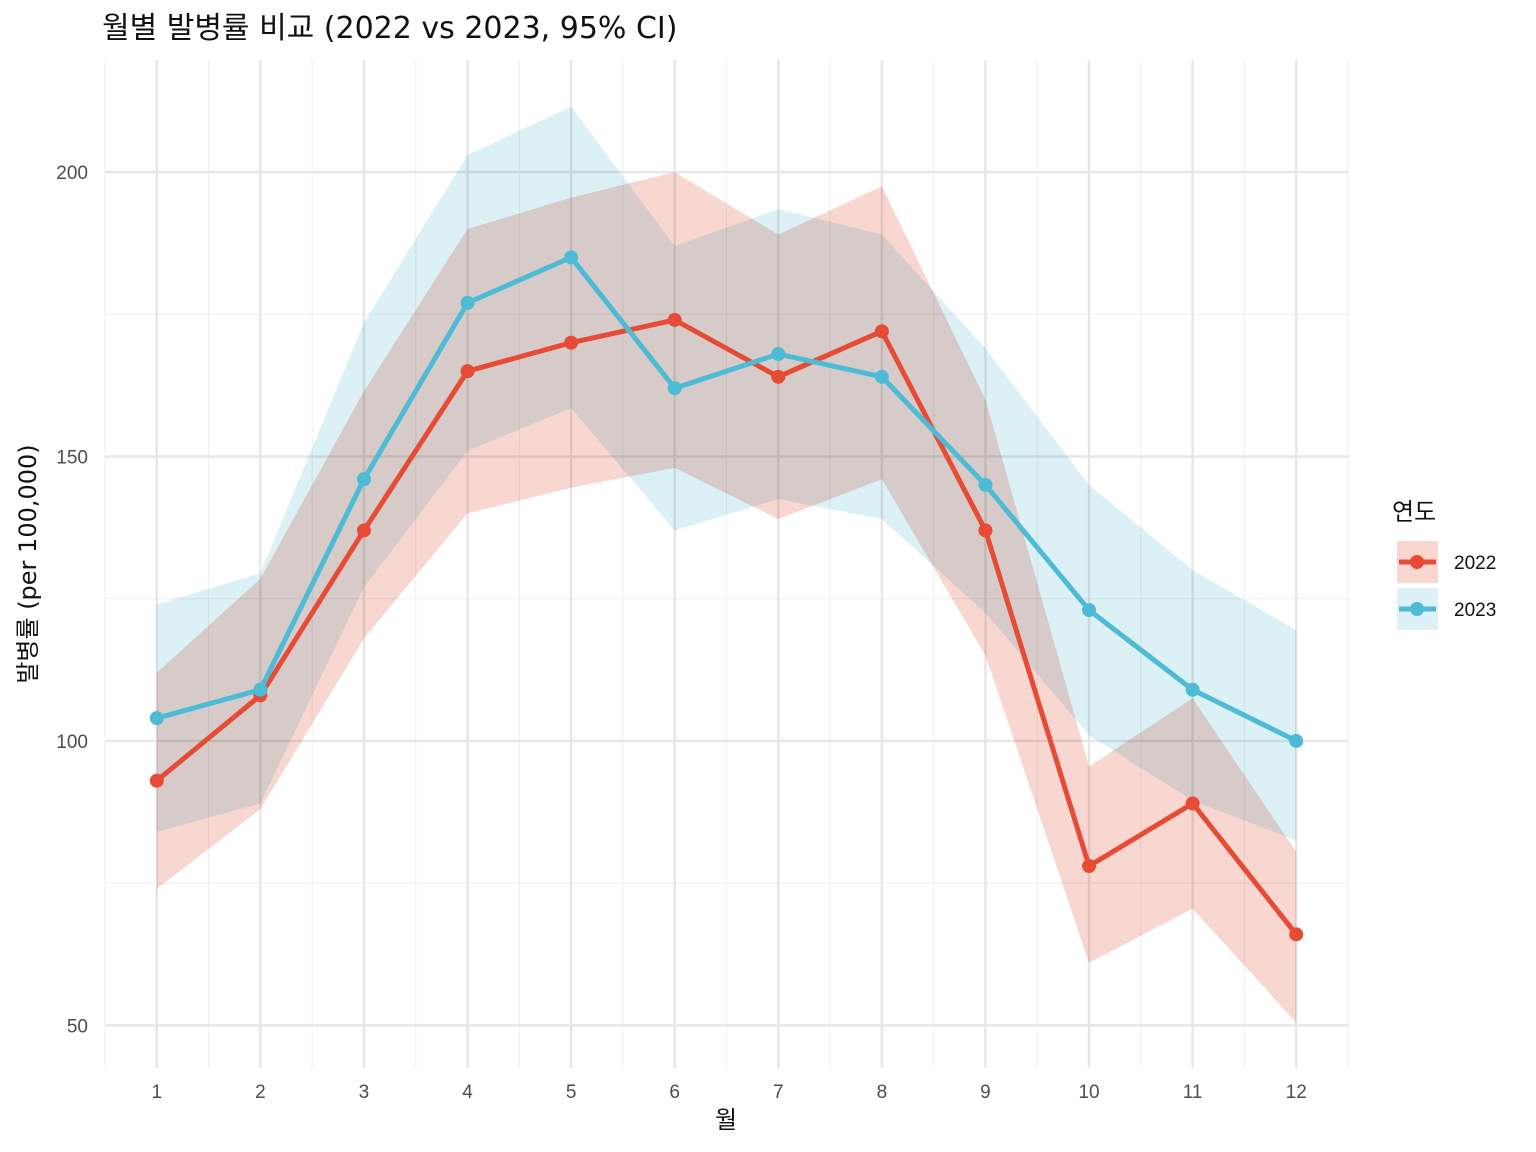  What do you see at coordinates (726, 1120) in the screenshot?
I see `x-axis-label: 월` at bounding box center [726, 1120].